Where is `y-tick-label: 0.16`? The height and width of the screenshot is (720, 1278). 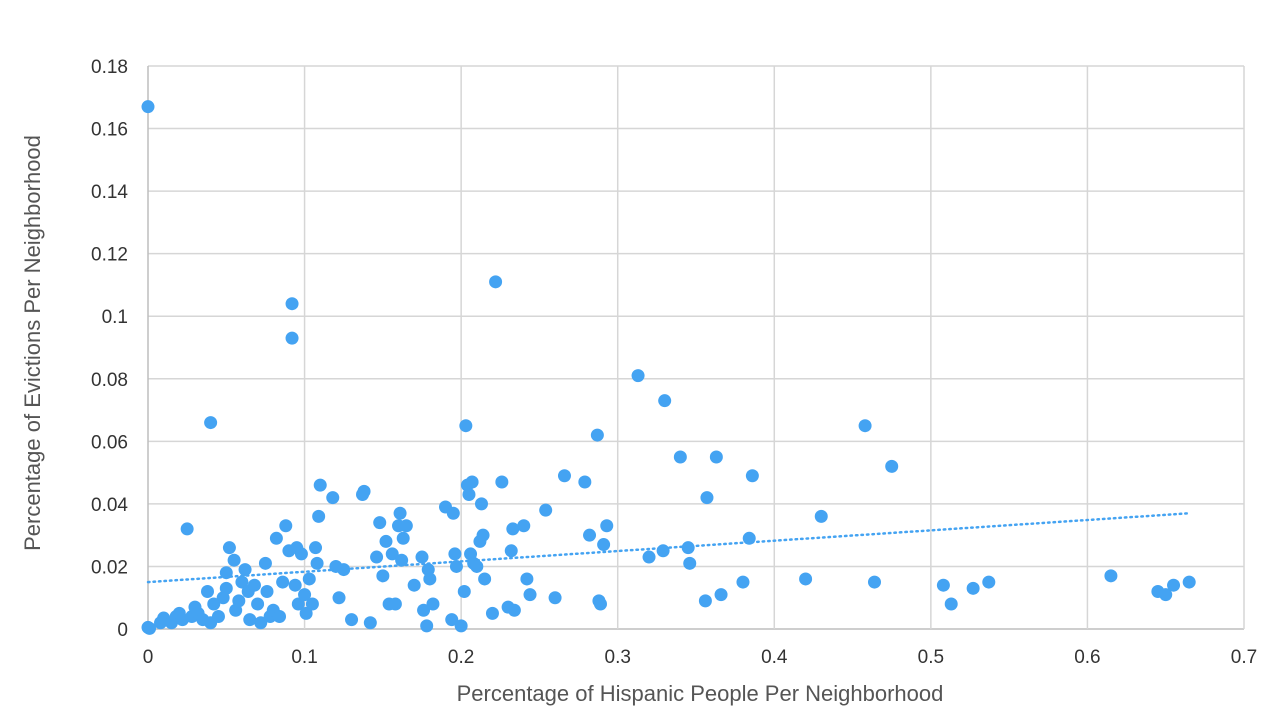 y-tick-label: 0.16 is located at coordinates (109, 130).